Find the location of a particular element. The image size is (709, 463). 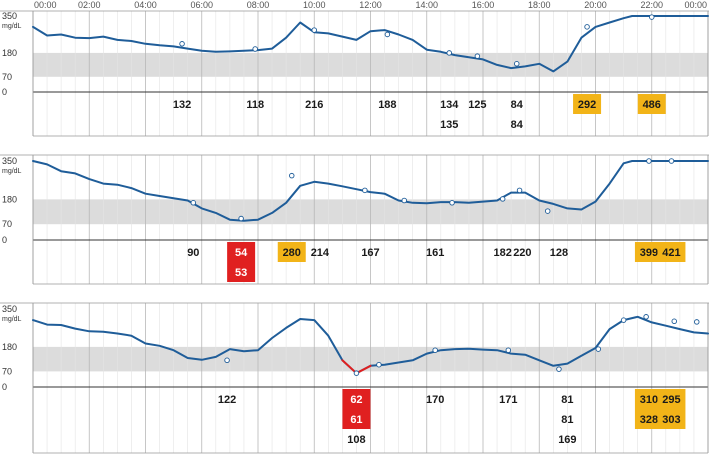

reading-value: 303 is located at coordinates (671, 420).